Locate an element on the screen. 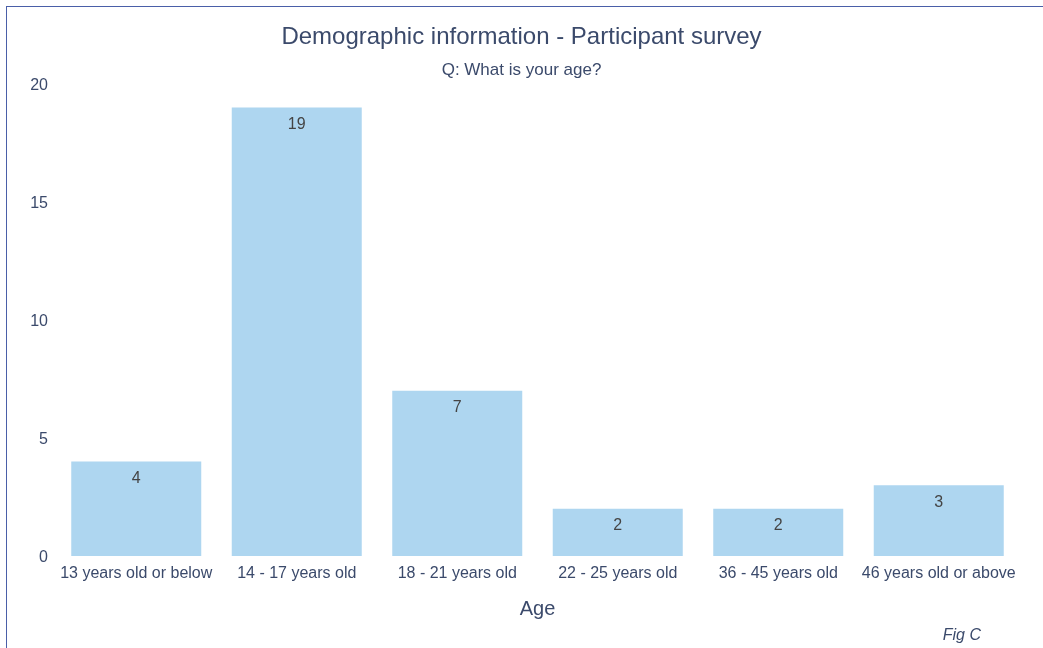 The height and width of the screenshot is (648, 1043). chart-title: Demographic information - Participant survey is located at coordinates (521, 35).